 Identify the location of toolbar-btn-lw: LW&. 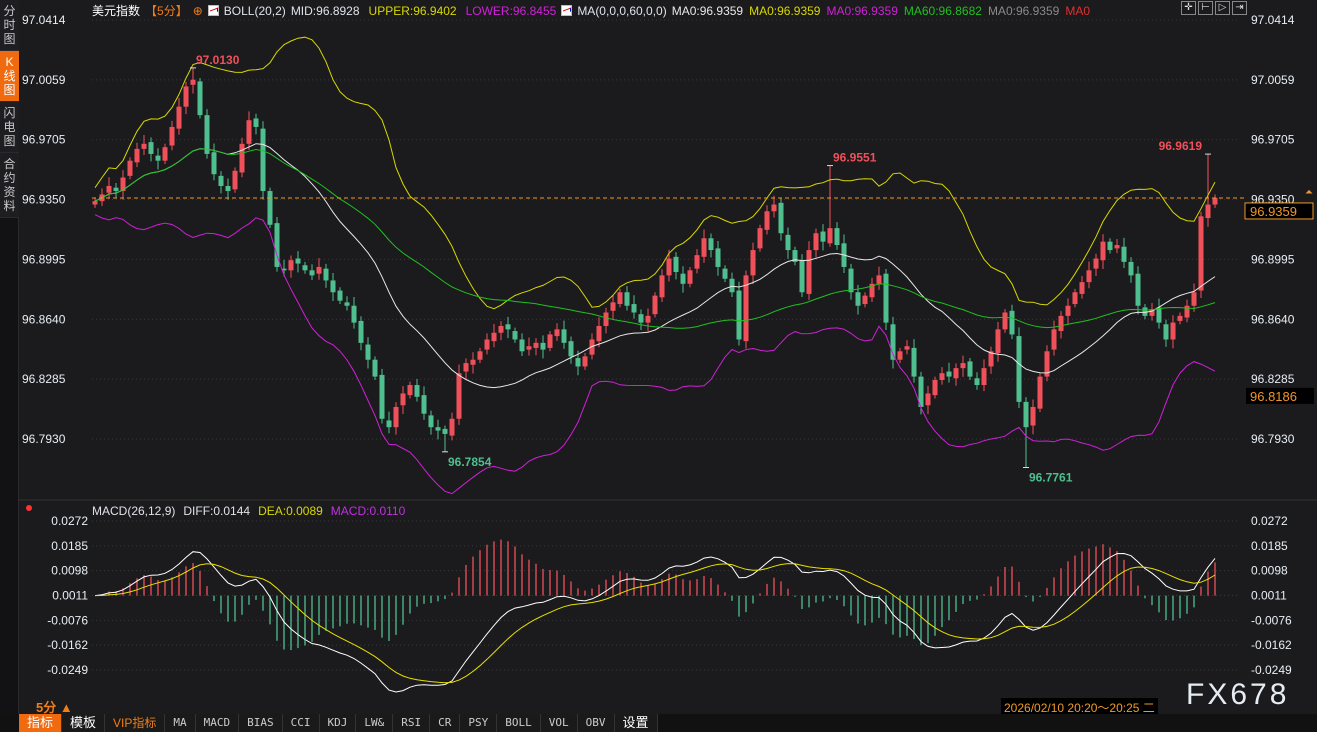
(375, 723).